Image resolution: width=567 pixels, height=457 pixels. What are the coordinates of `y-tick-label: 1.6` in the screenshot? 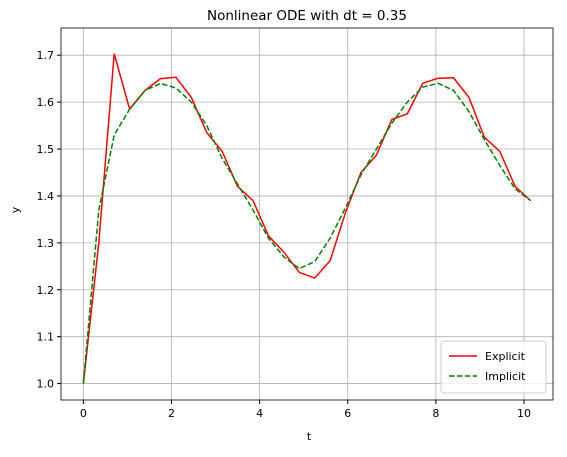 It's located at (46, 102).